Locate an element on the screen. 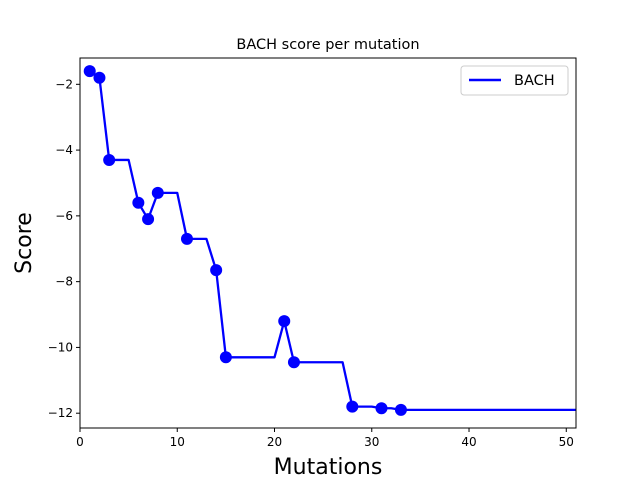 The width and height of the screenshot is (640, 480). legend-box is located at coordinates (514, 80).